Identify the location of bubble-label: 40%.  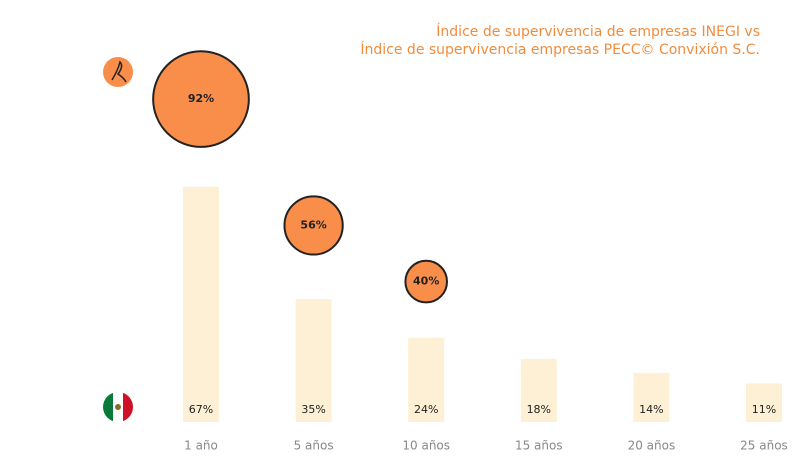
(426, 281).